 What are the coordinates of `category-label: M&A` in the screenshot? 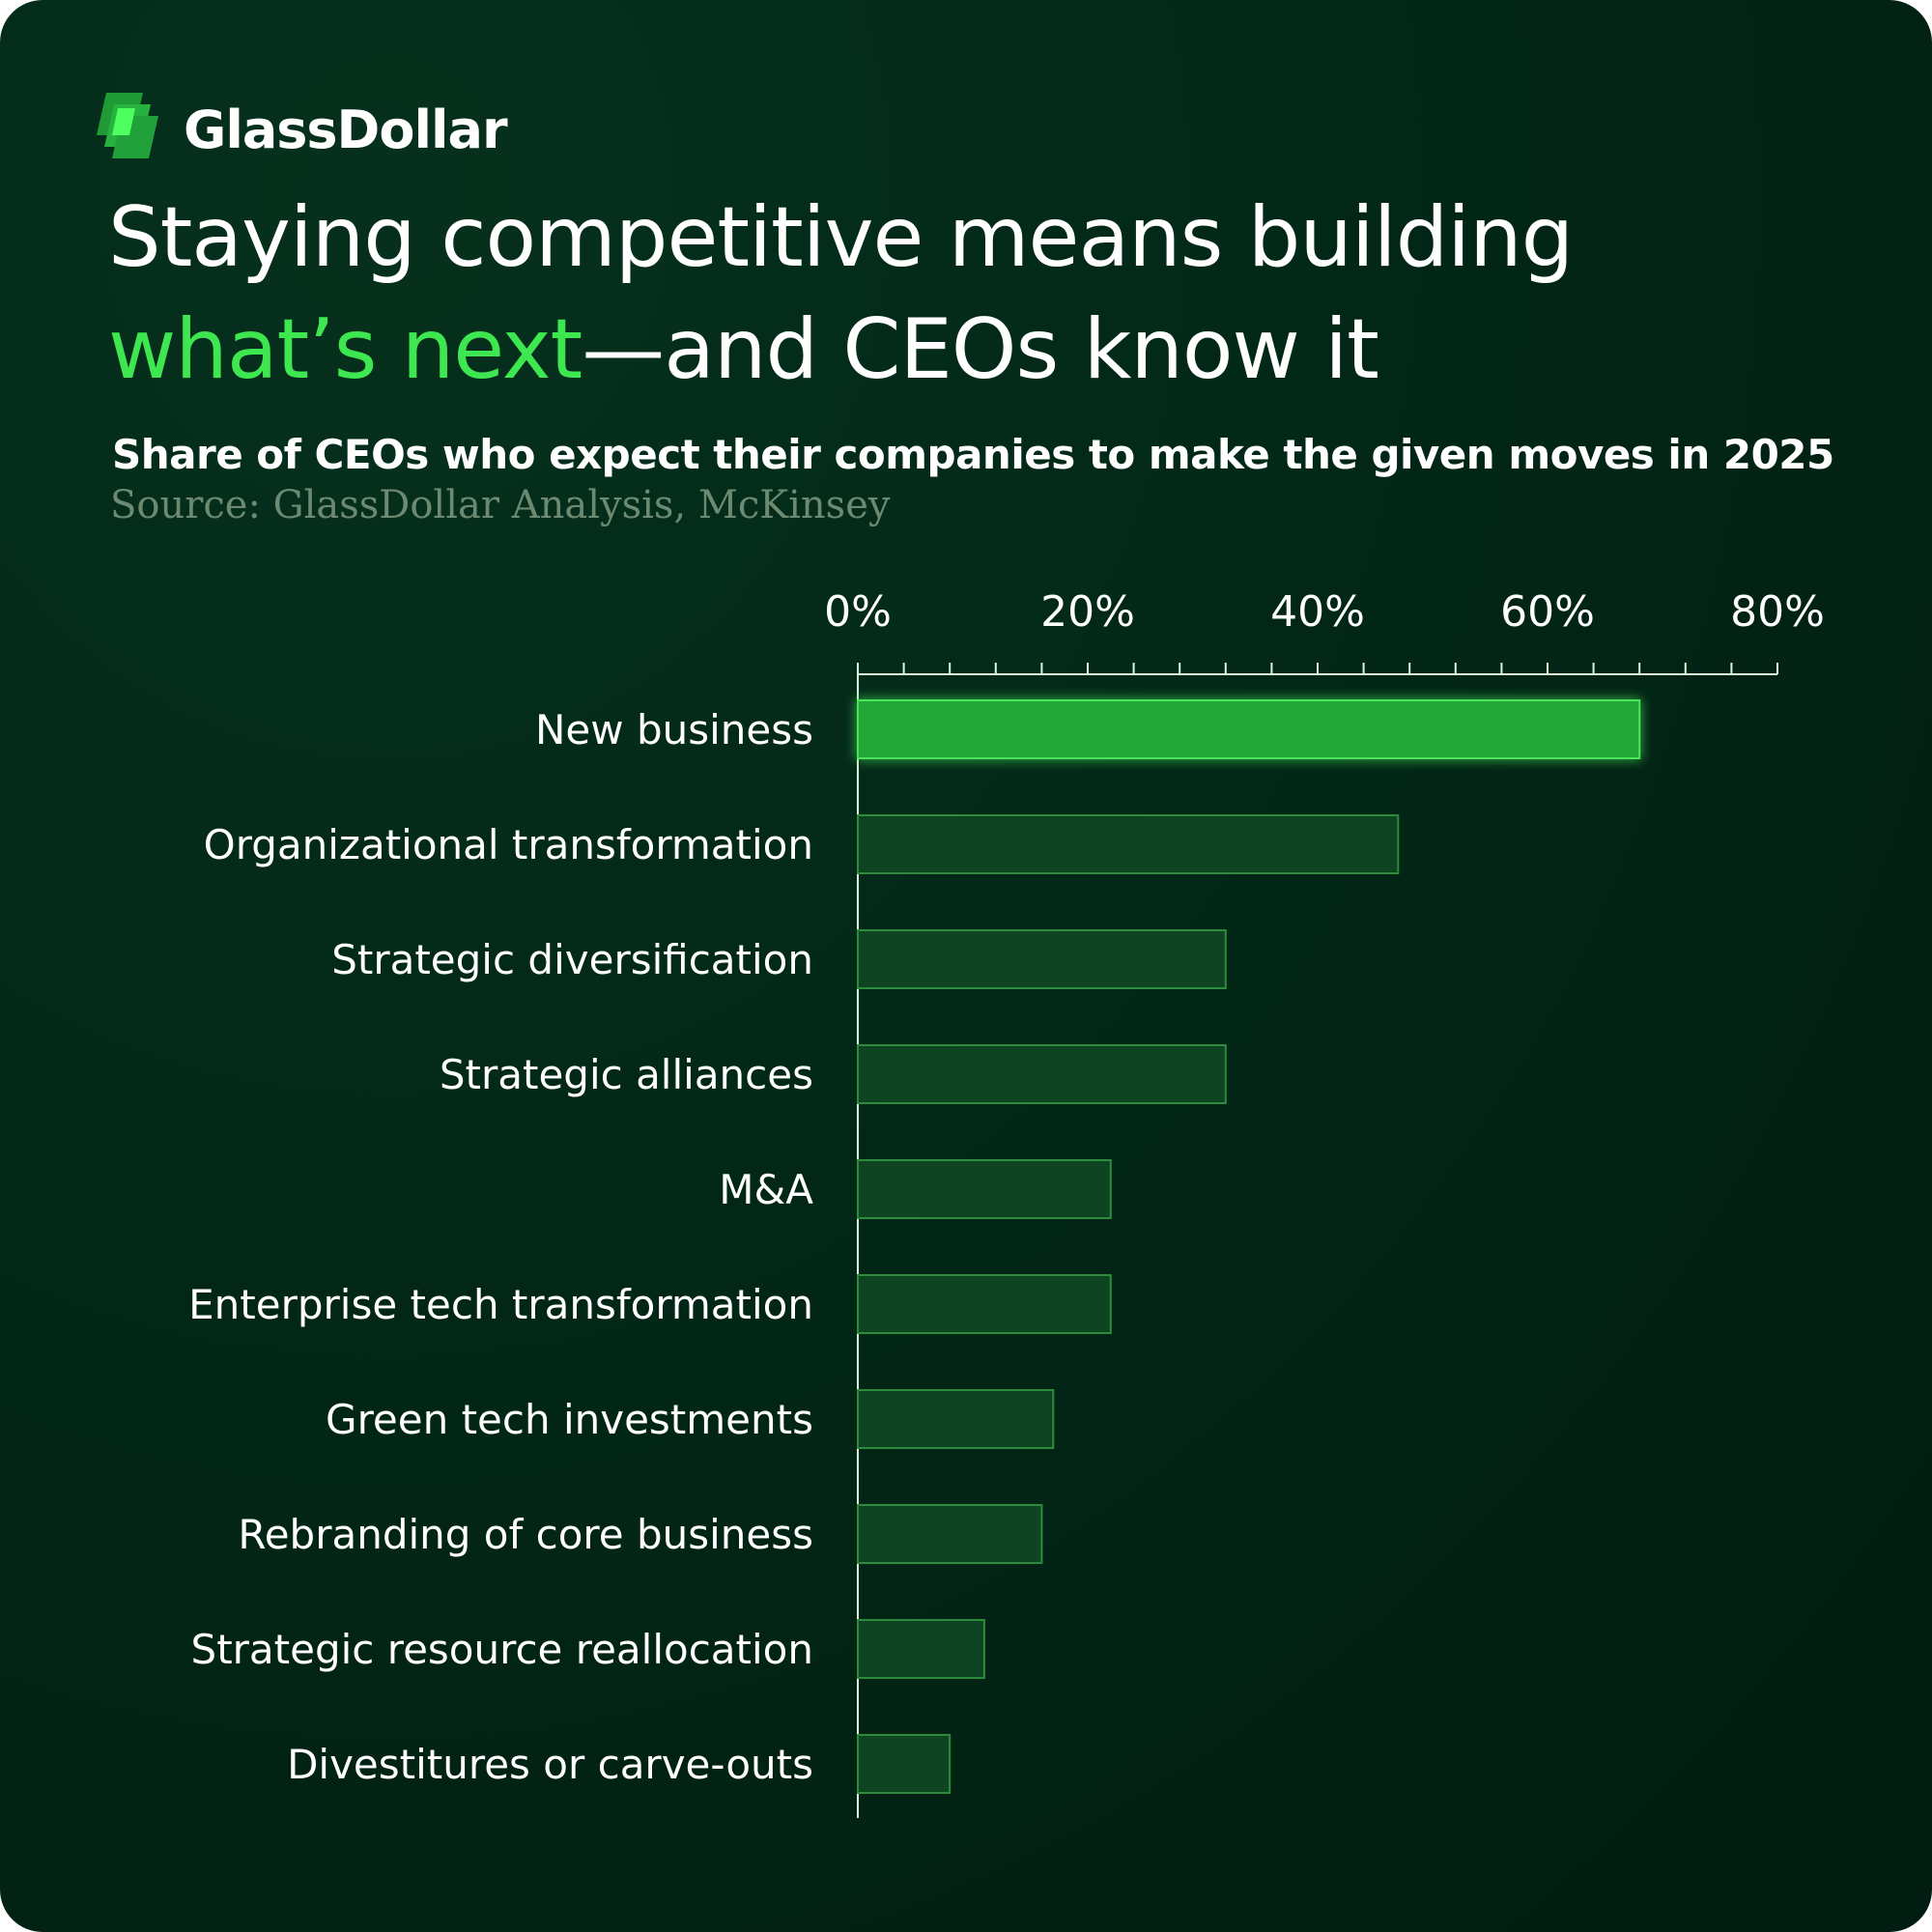 It's located at (766, 1189).